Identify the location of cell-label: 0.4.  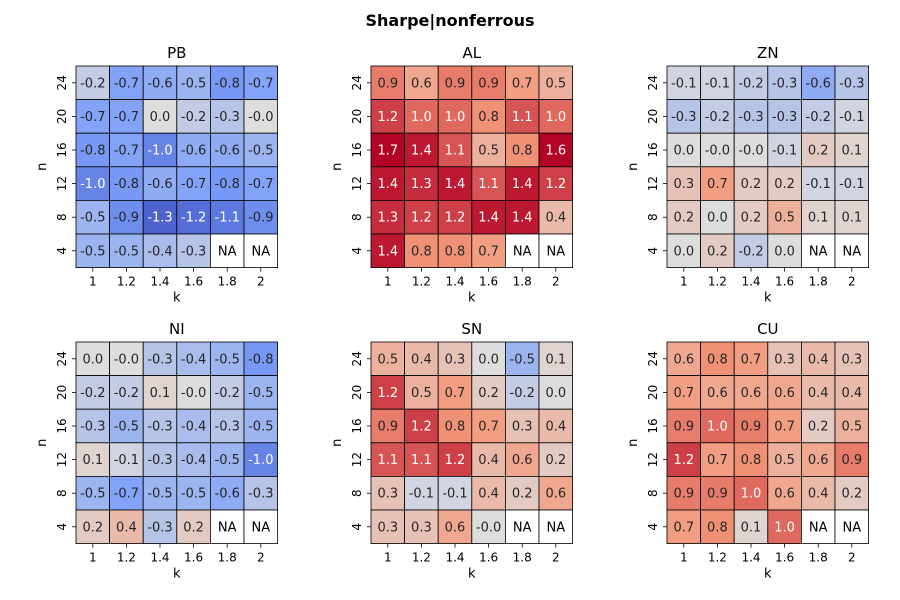
(488, 460).